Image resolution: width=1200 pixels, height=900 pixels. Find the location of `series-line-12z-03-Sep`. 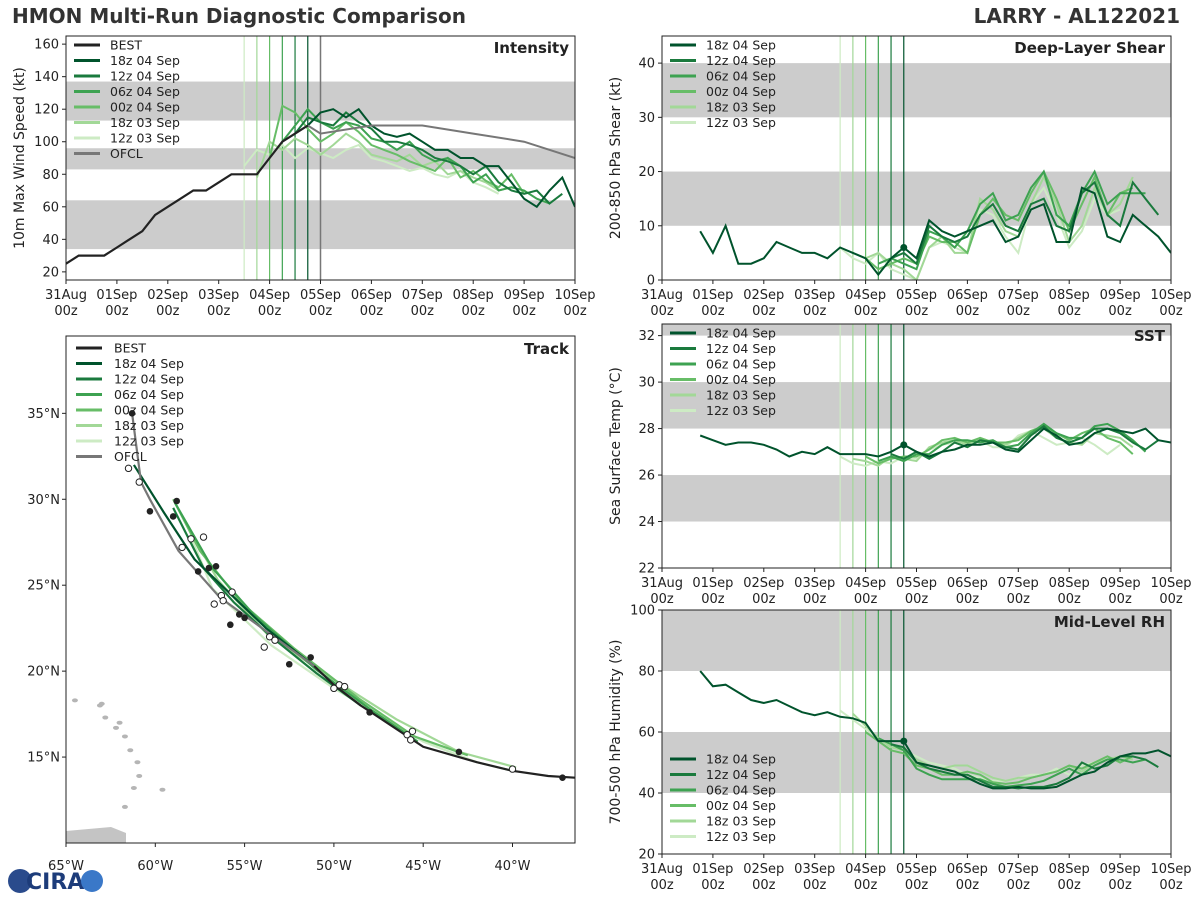

series-line-12z-03-Sep is located at coordinates (371, 169).